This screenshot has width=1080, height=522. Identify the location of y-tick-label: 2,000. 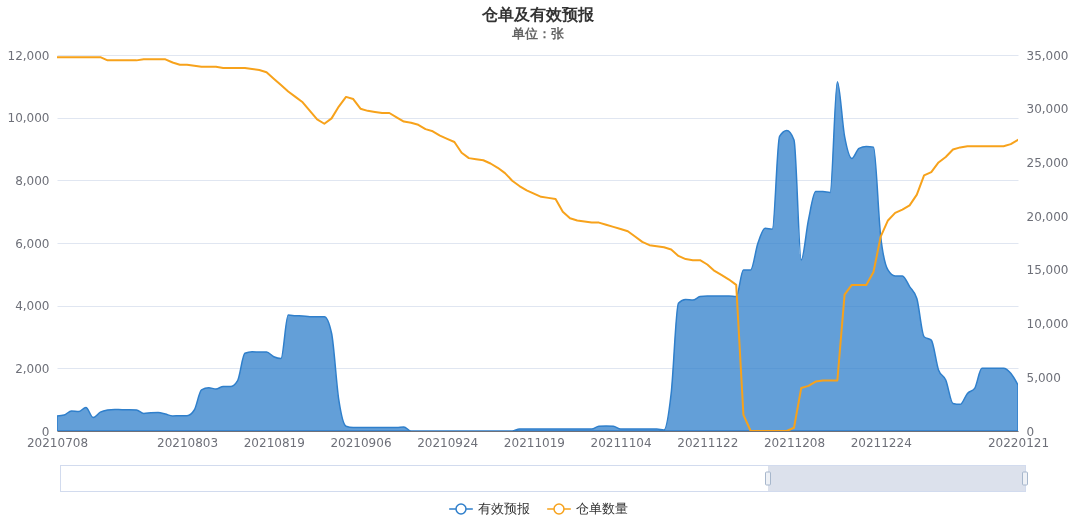
(32, 368).